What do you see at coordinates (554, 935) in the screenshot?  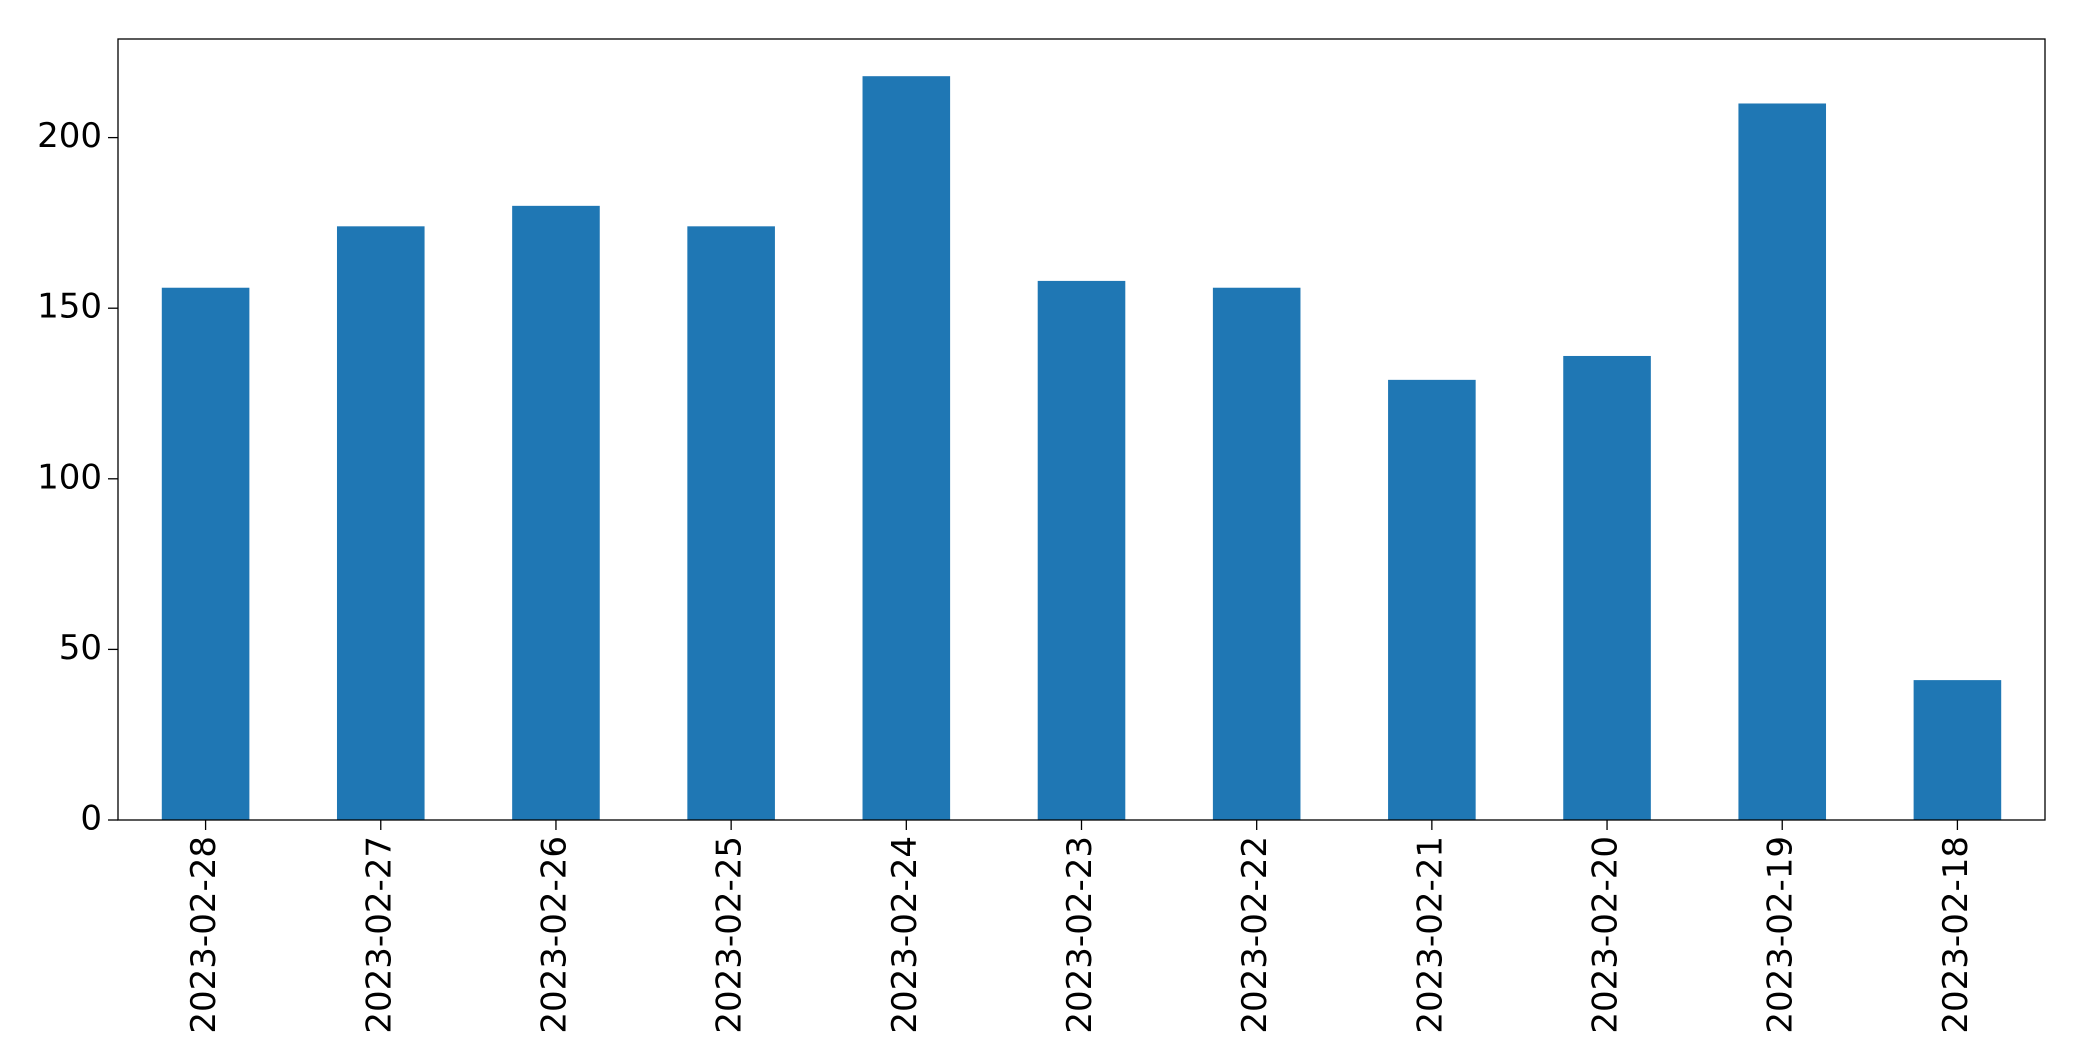 I see `x-tick-label: 2023-02-26` at bounding box center [554, 935].